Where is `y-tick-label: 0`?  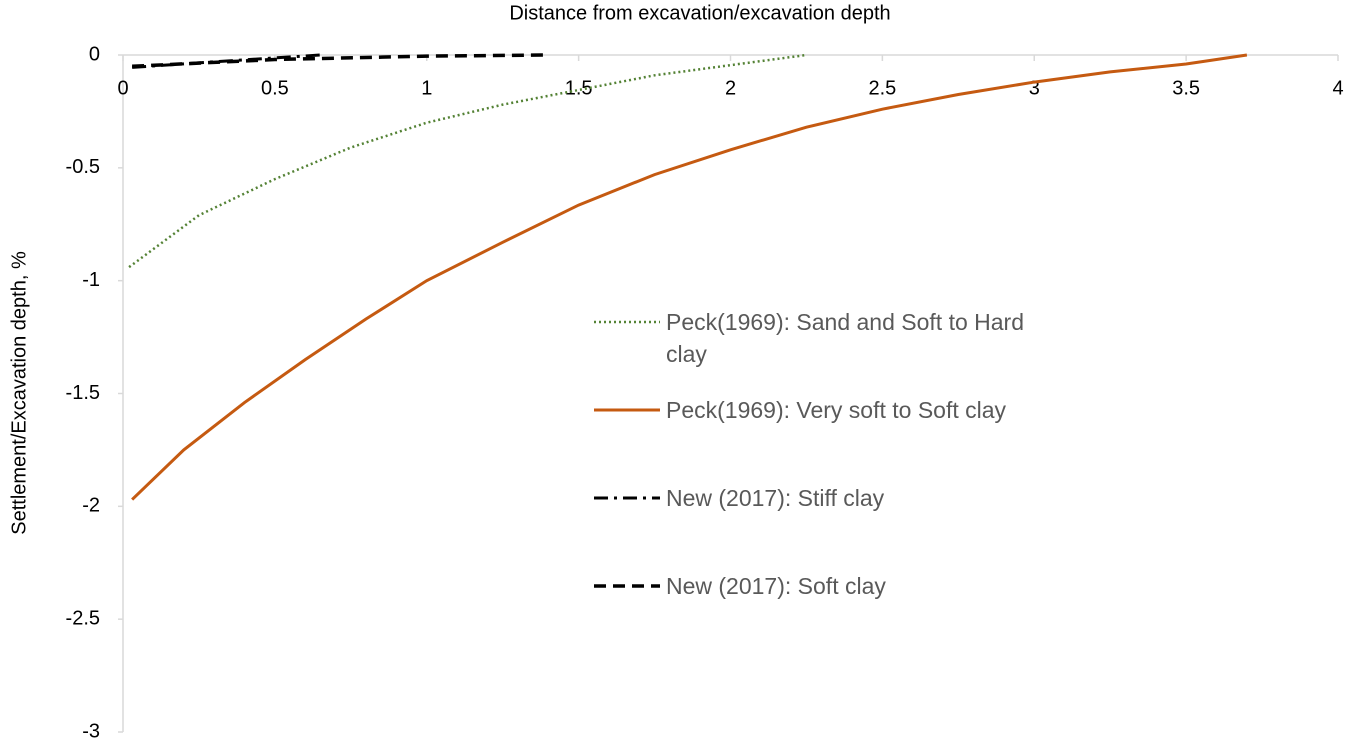
y-tick-label: 0 is located at coordinates (94, 54).